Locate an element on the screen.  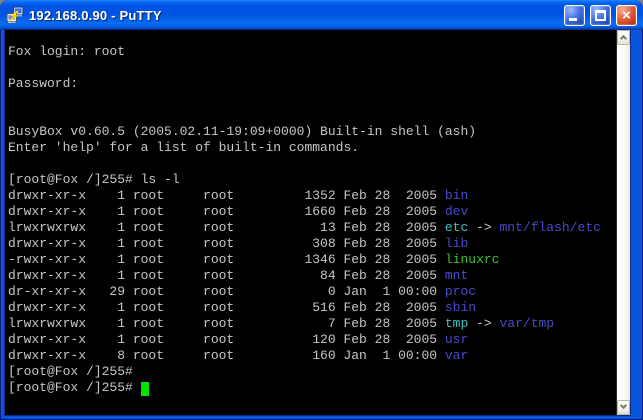
terminal-text-segment: drwxr-xr-x 8 root root 160 Jan 1 00:00 is located at coordinates (226, 355).